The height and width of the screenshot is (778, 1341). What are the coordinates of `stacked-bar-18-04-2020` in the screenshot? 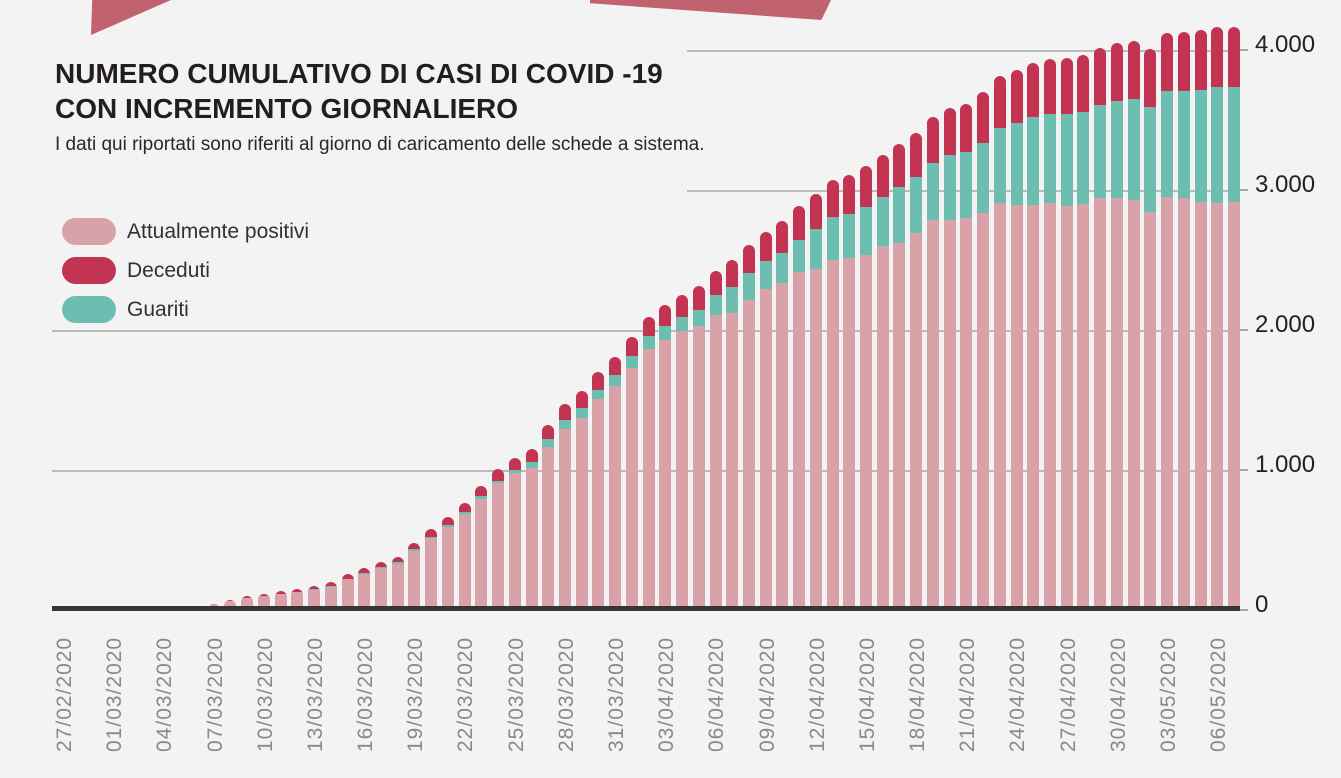 It's located at (916, 371).